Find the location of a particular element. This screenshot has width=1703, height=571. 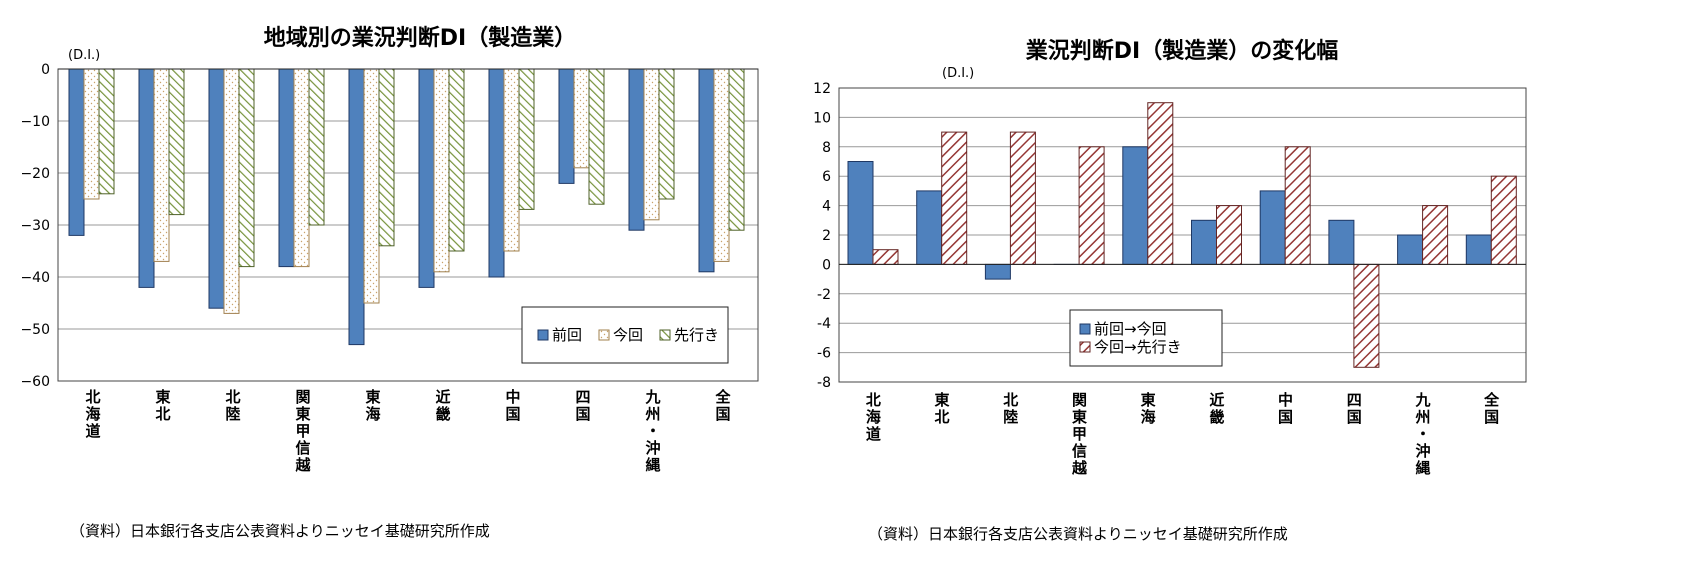

y-tick-label: 2 is located at coordinates (826, 236).